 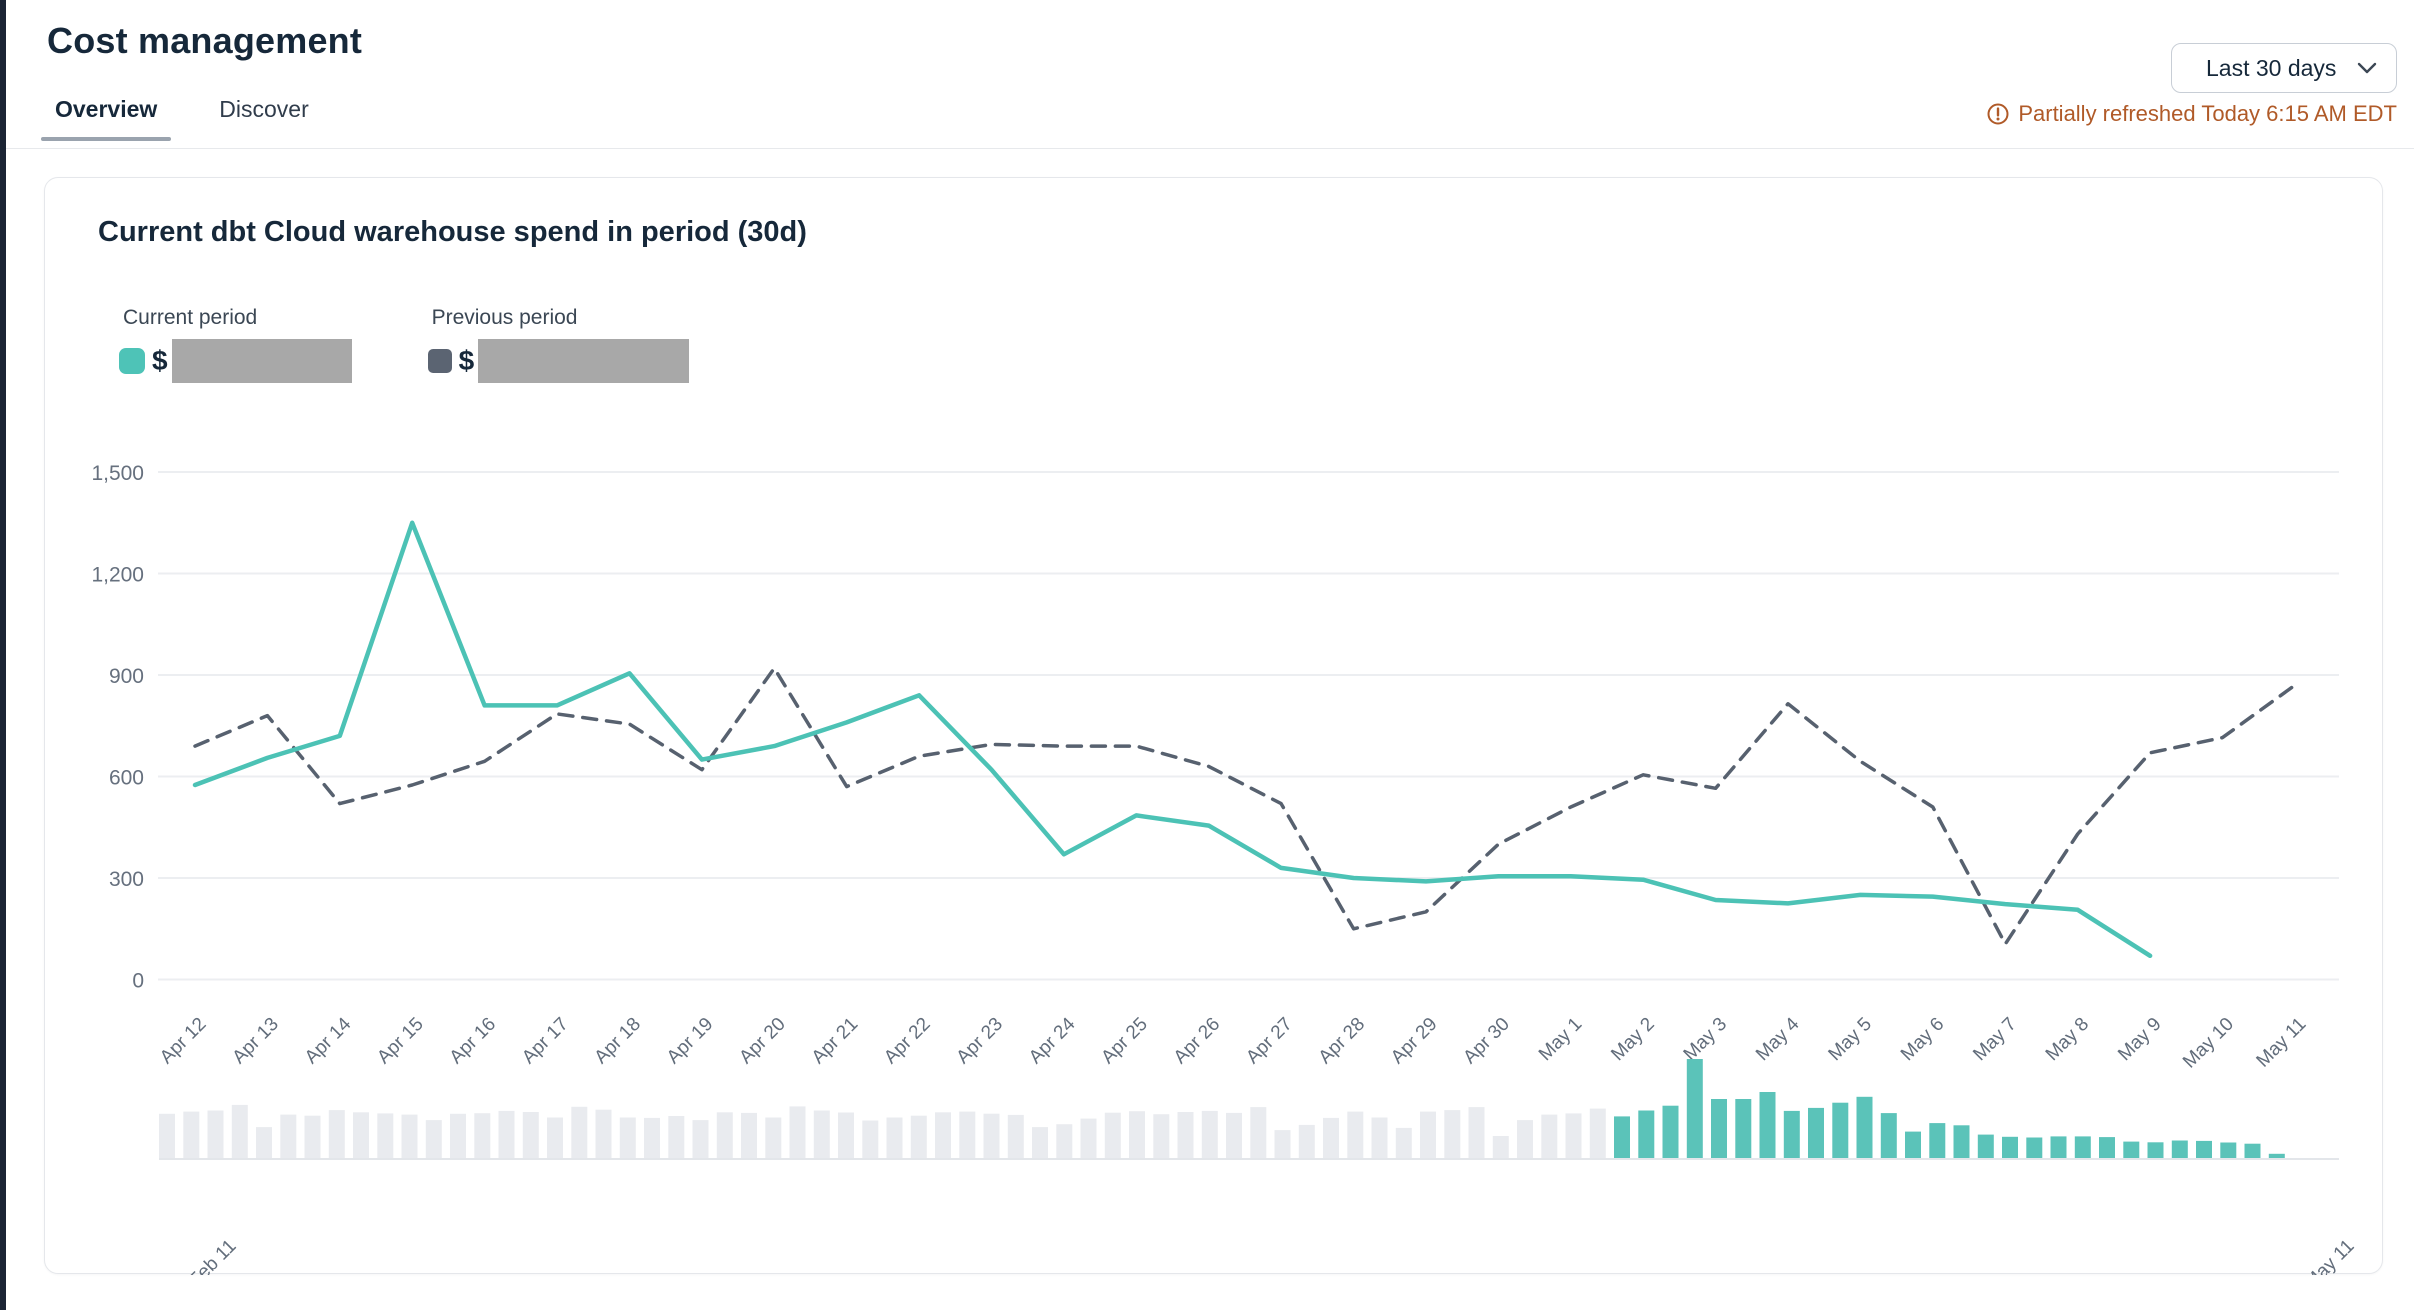 I want to click on tab-discover: Discover, so click(x=263, y=118).